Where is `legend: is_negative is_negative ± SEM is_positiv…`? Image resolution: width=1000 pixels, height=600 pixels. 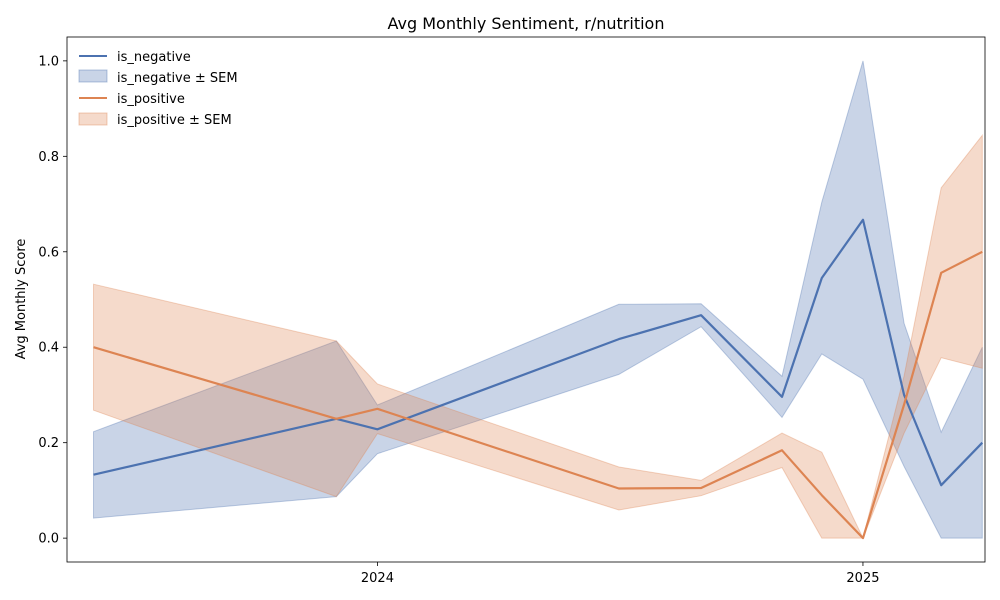
legend: is_negative is_negative ± SEM is_positiv… is located at coordinates (158, 89).